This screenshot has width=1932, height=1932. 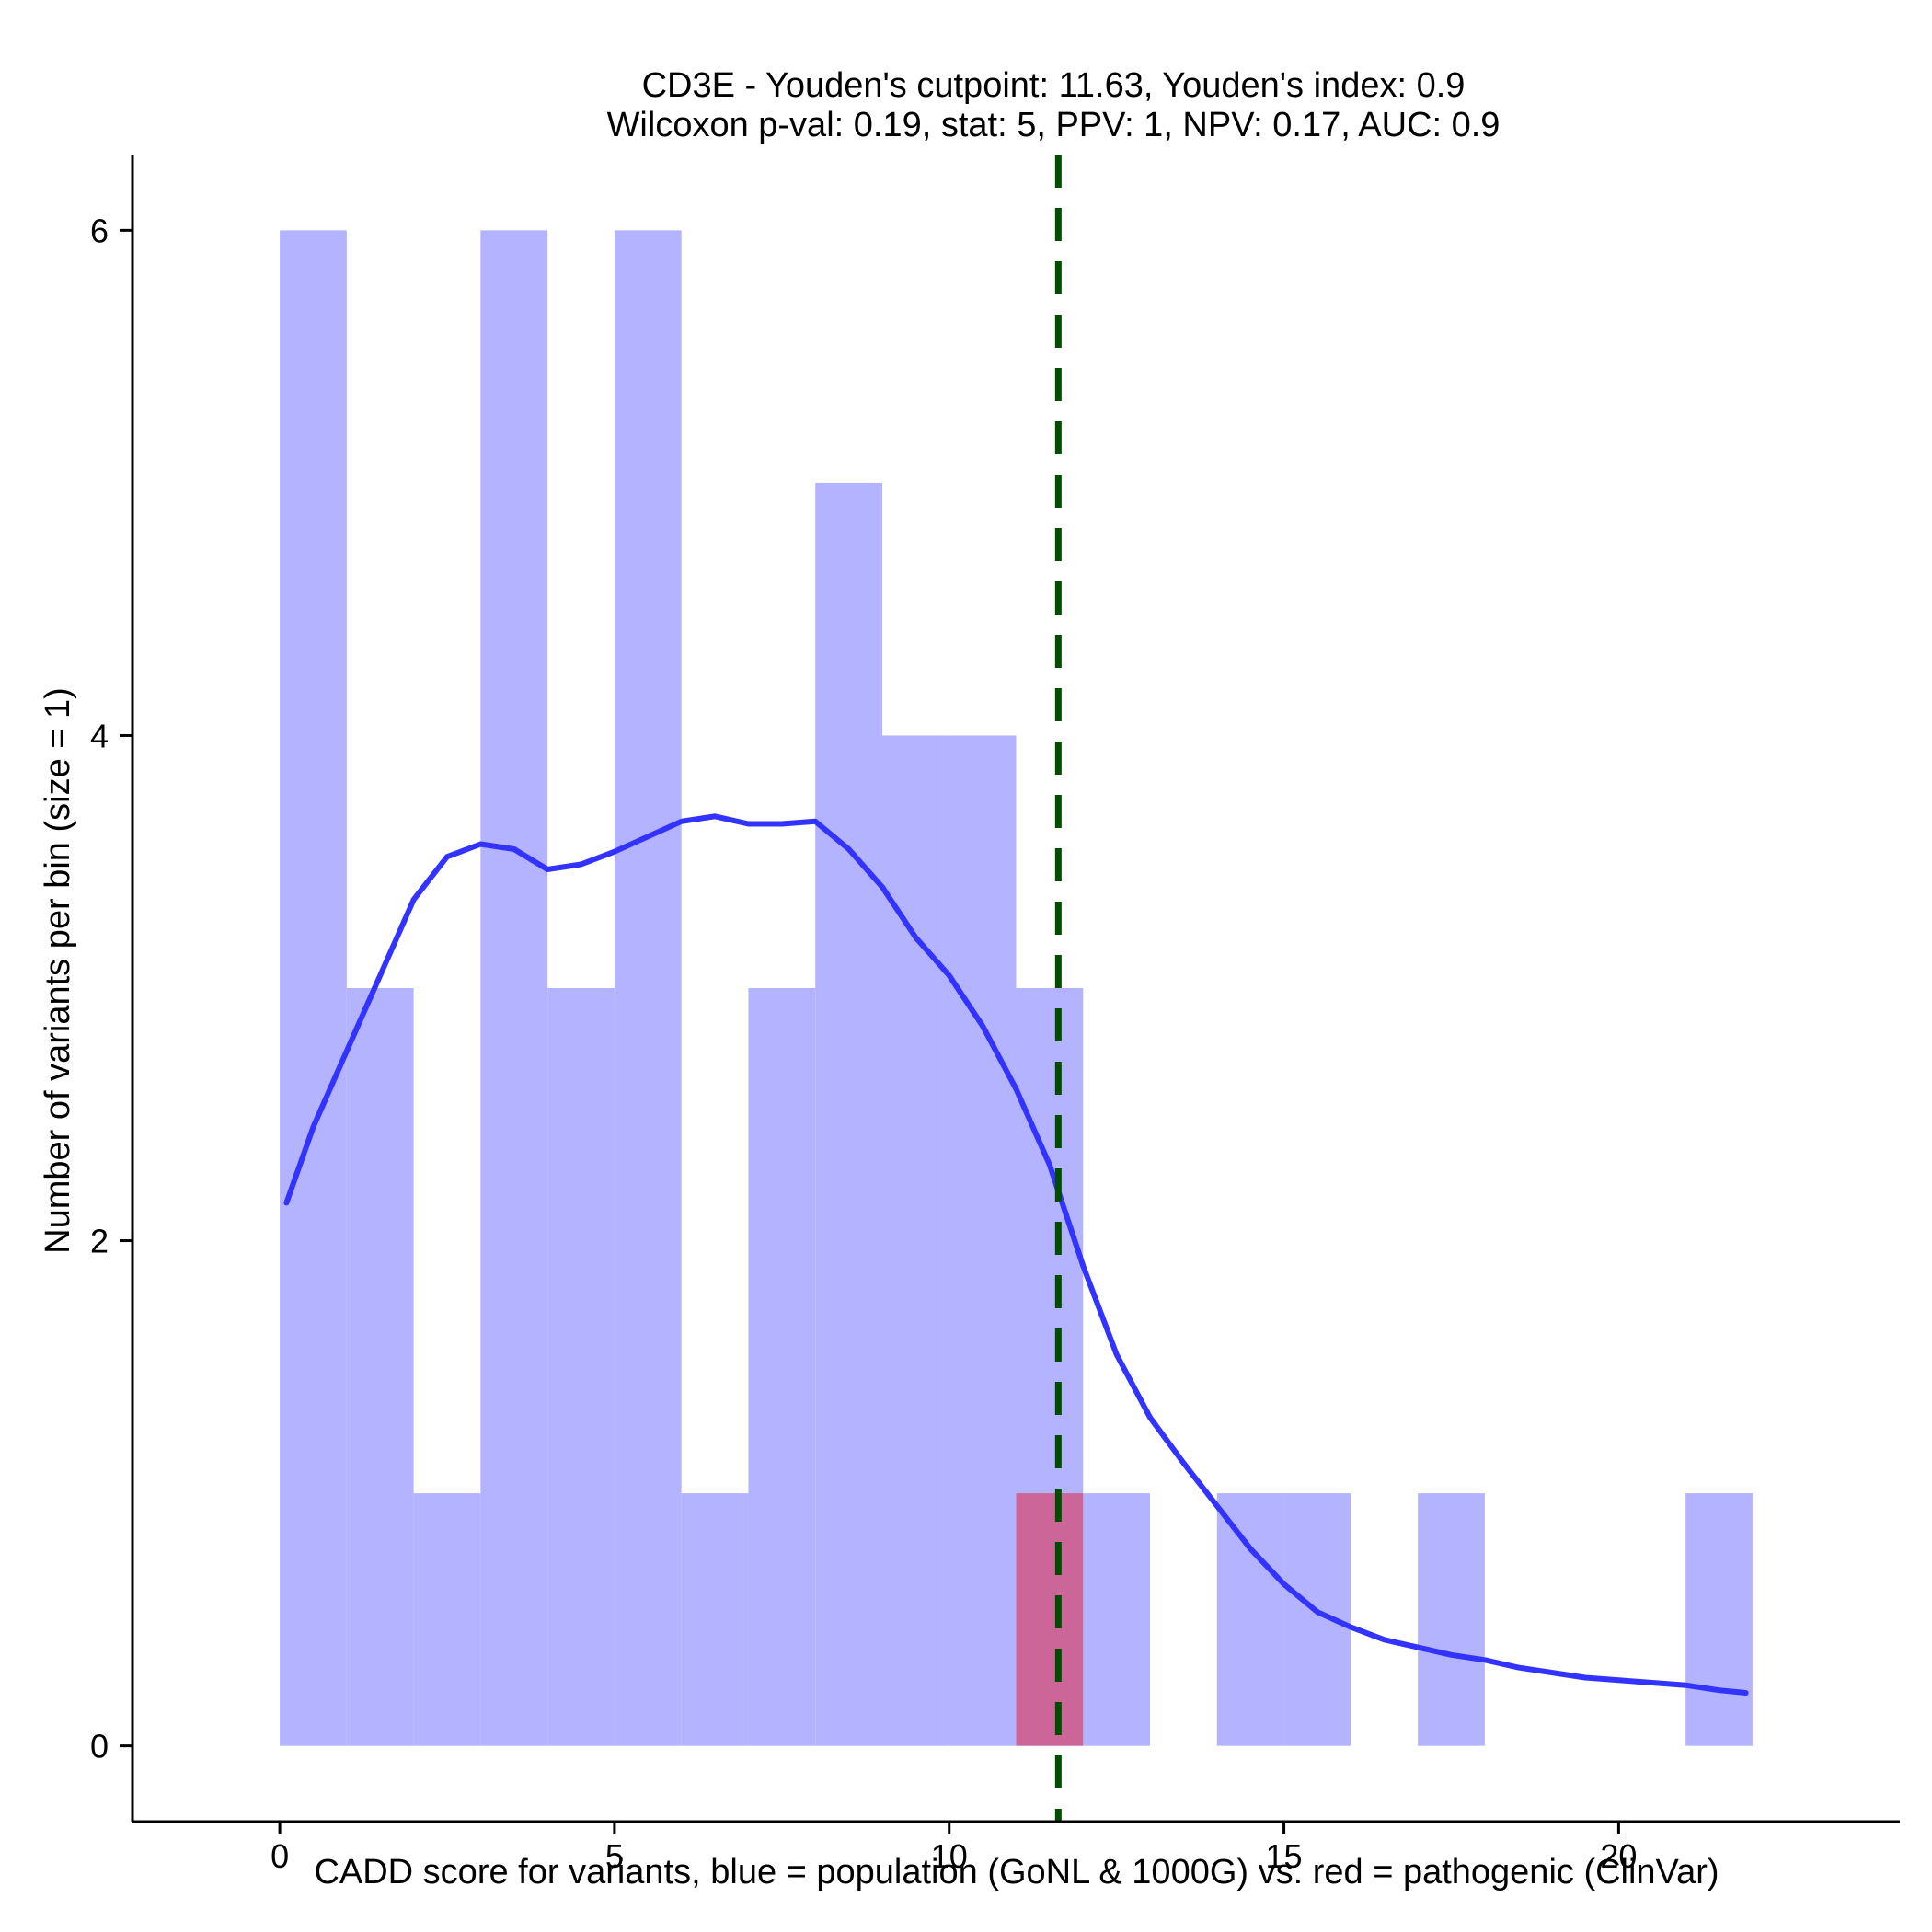 I want to click on pathogenic-bars, so click(x=1050, y=1619).